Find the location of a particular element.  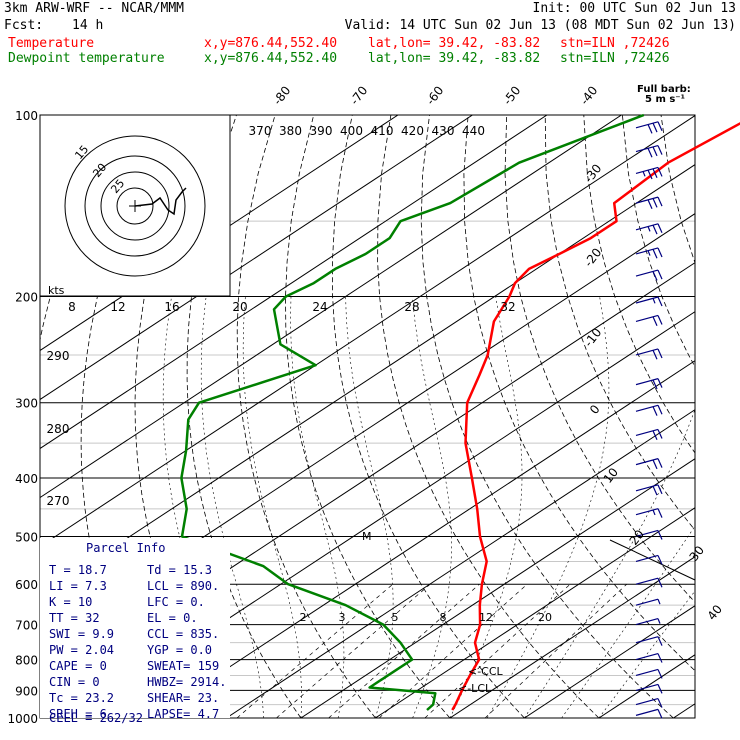

theta-left-label: 280 is located at coordinates (58, 429).